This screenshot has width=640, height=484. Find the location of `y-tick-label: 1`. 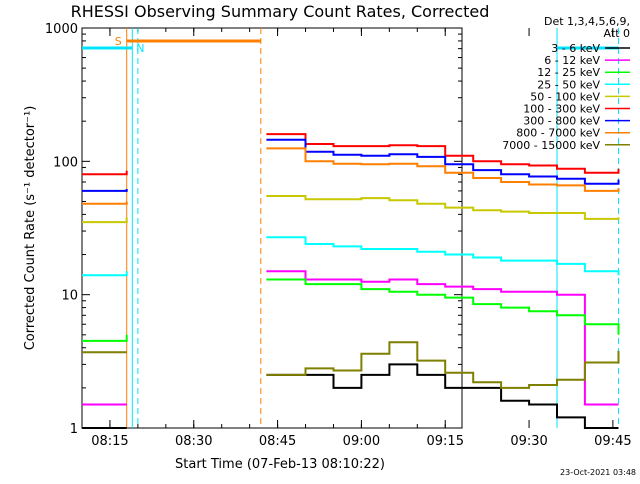

y-tick-label: 1 is located at coordinates (74, 429).